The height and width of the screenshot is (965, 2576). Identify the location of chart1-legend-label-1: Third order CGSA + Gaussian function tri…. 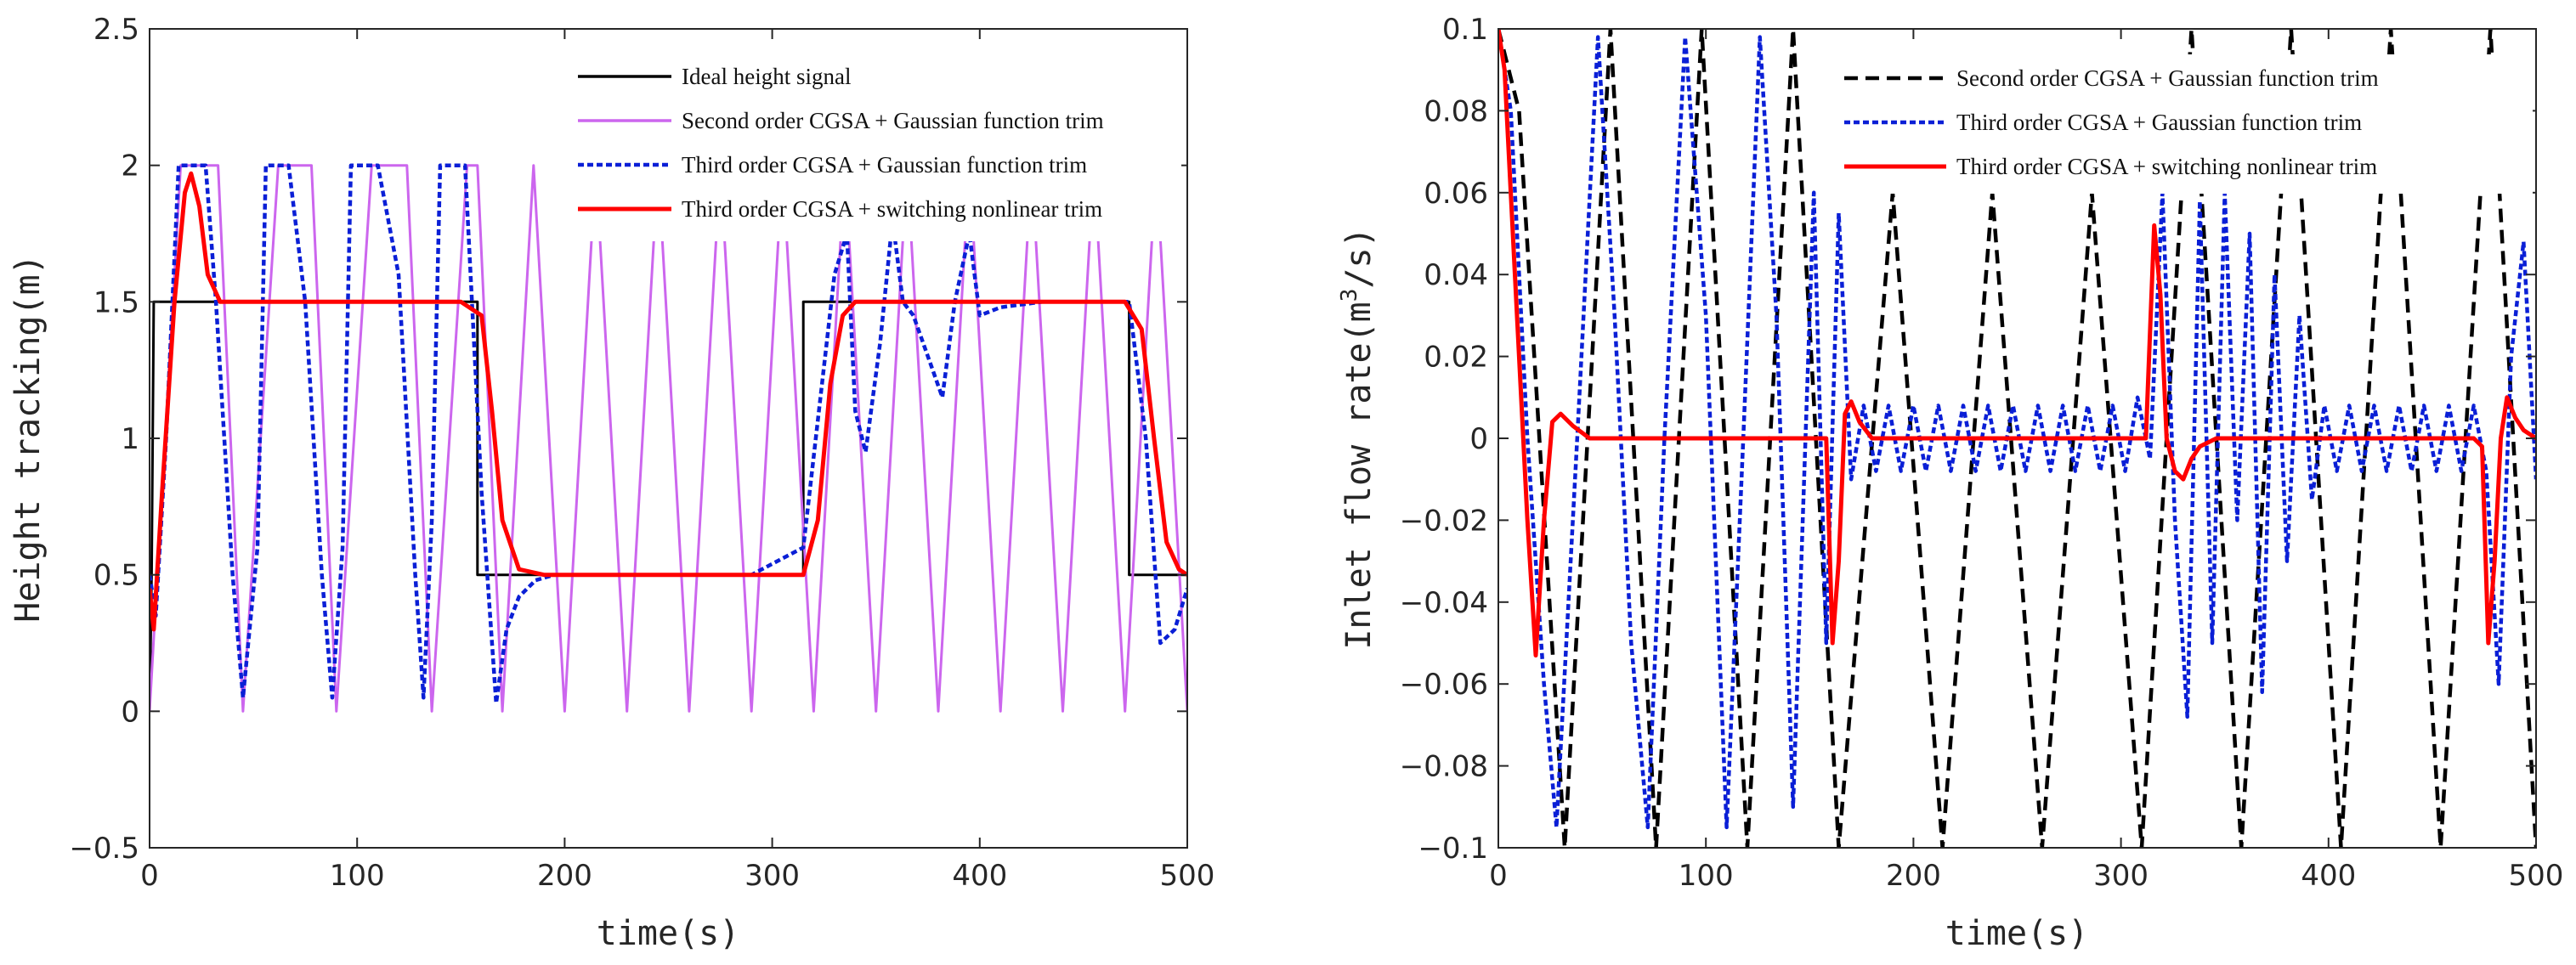
(2159, 122).